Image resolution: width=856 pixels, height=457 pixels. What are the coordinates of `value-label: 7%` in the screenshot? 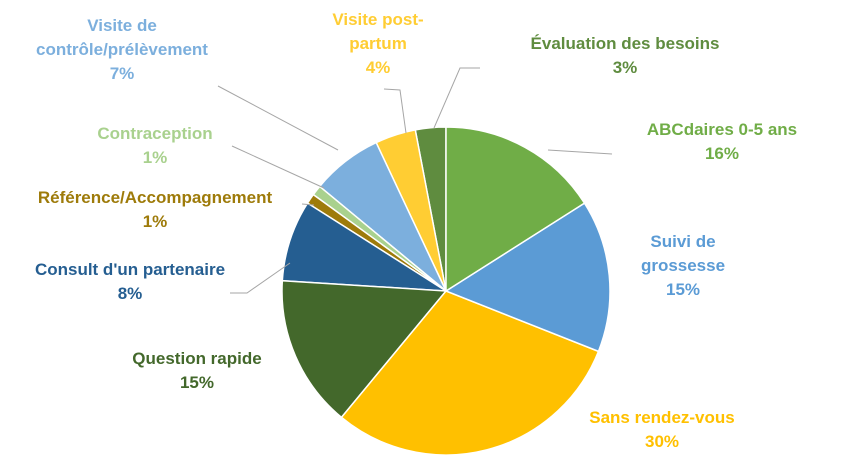 It's located at (122, 73).